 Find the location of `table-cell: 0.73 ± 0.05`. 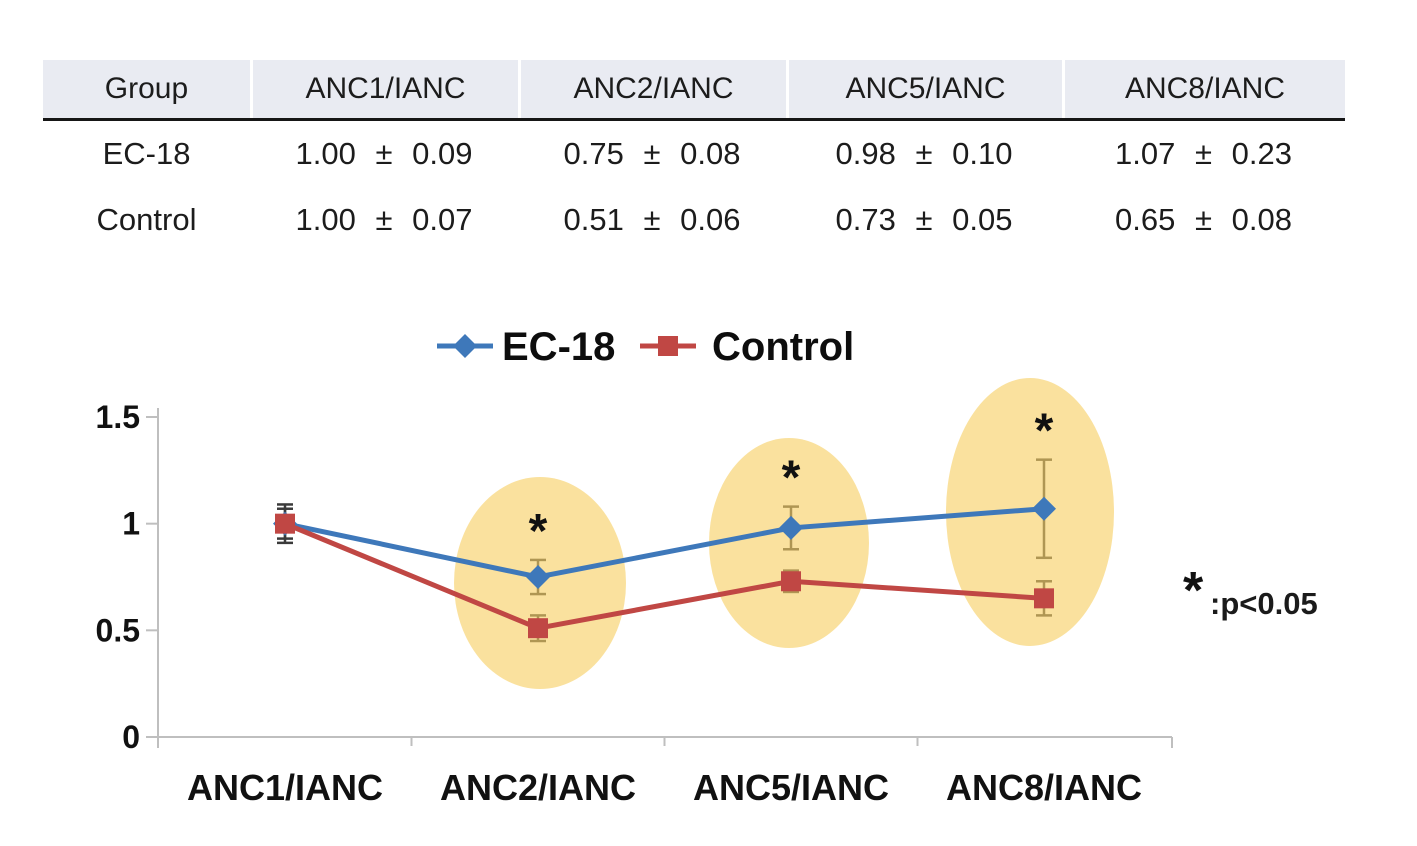

table-cell: 0.73 ± 0.05 is located at coordinates (924, 219).